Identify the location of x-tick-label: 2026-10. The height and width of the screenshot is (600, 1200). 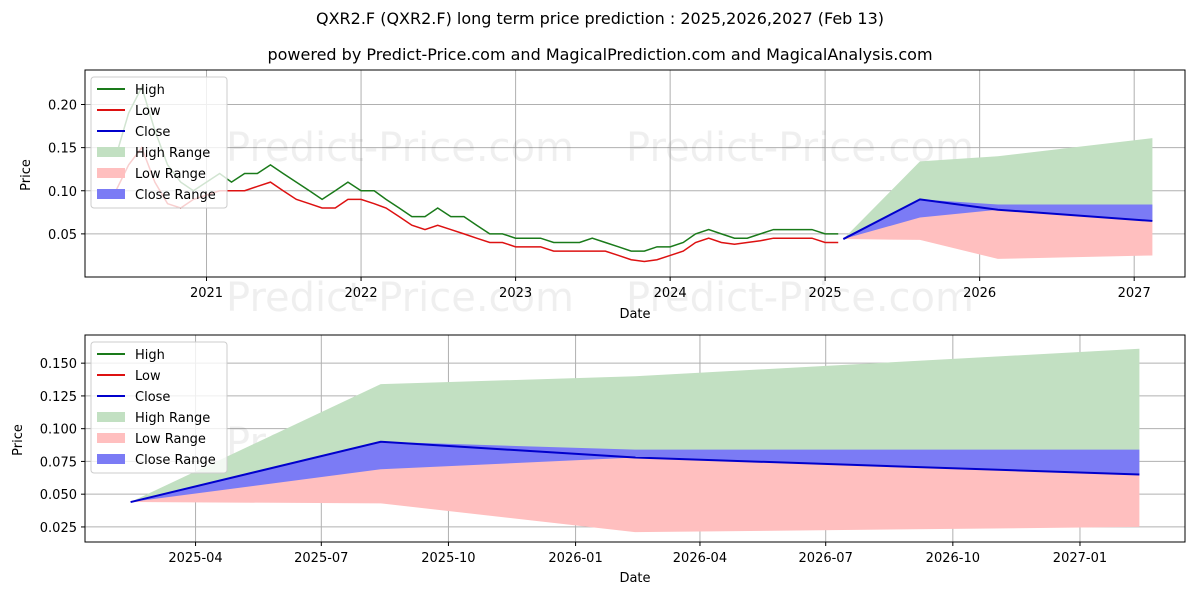
(953, 558).